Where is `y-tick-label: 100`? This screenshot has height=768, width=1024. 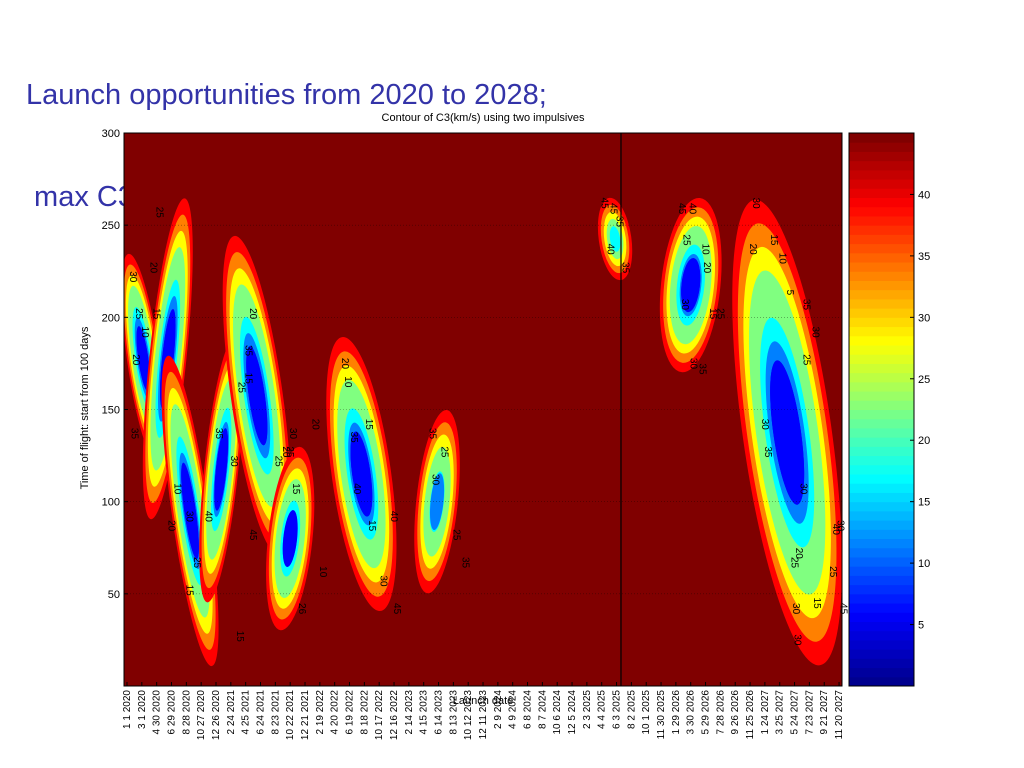 y-tick-label: 100 is located at coordinates (111, 503).